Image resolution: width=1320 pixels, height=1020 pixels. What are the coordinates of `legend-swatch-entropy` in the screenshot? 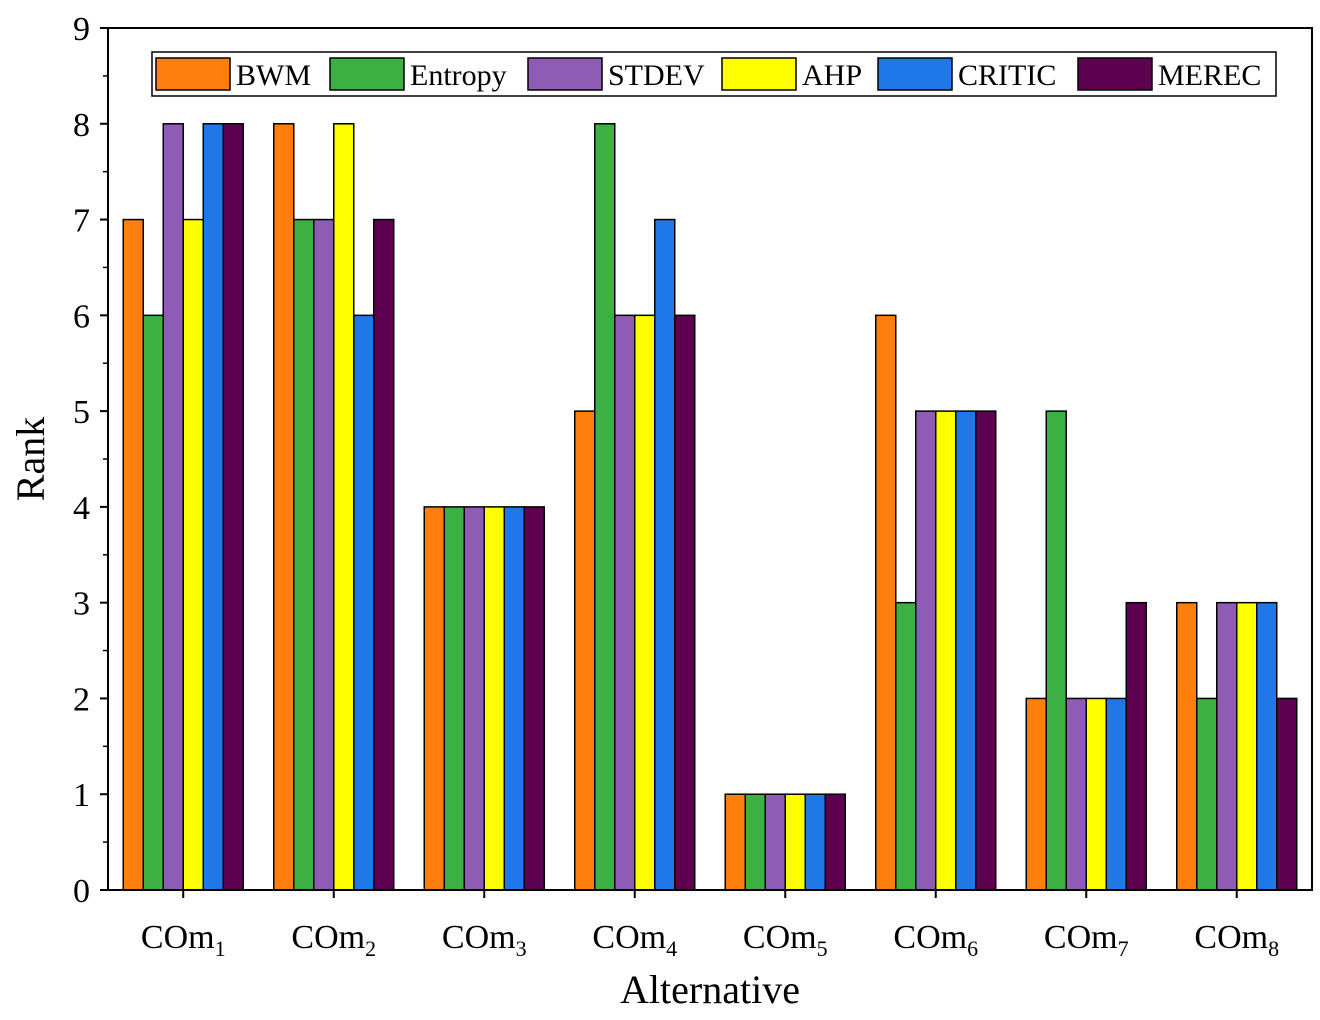 It's located at (367, 74).